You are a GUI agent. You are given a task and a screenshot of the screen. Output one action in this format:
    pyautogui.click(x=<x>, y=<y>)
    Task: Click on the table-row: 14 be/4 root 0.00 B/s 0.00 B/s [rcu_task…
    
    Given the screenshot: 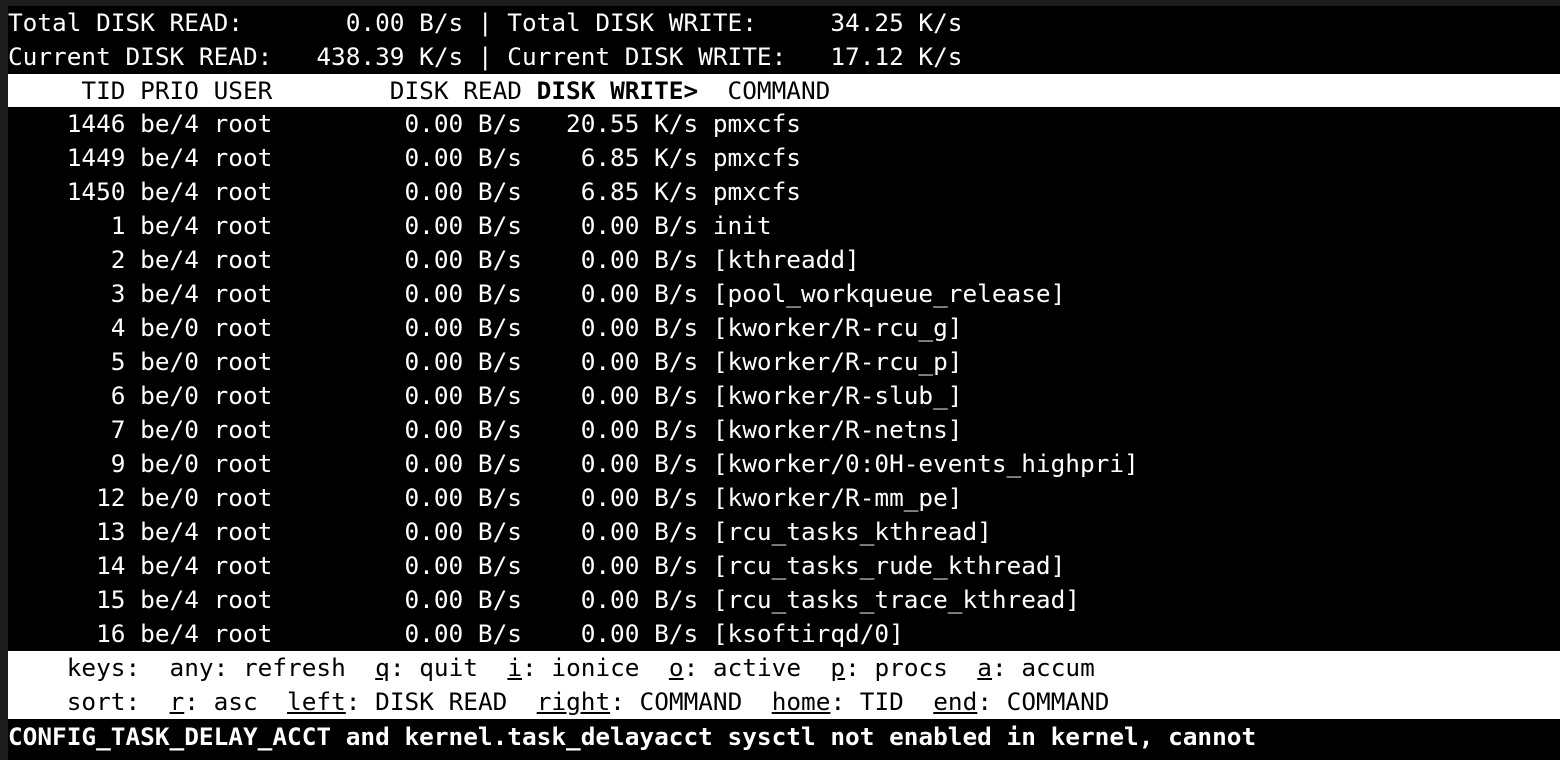 What is the action you would take?
    pyautogui.click(x=784, y=566)
    